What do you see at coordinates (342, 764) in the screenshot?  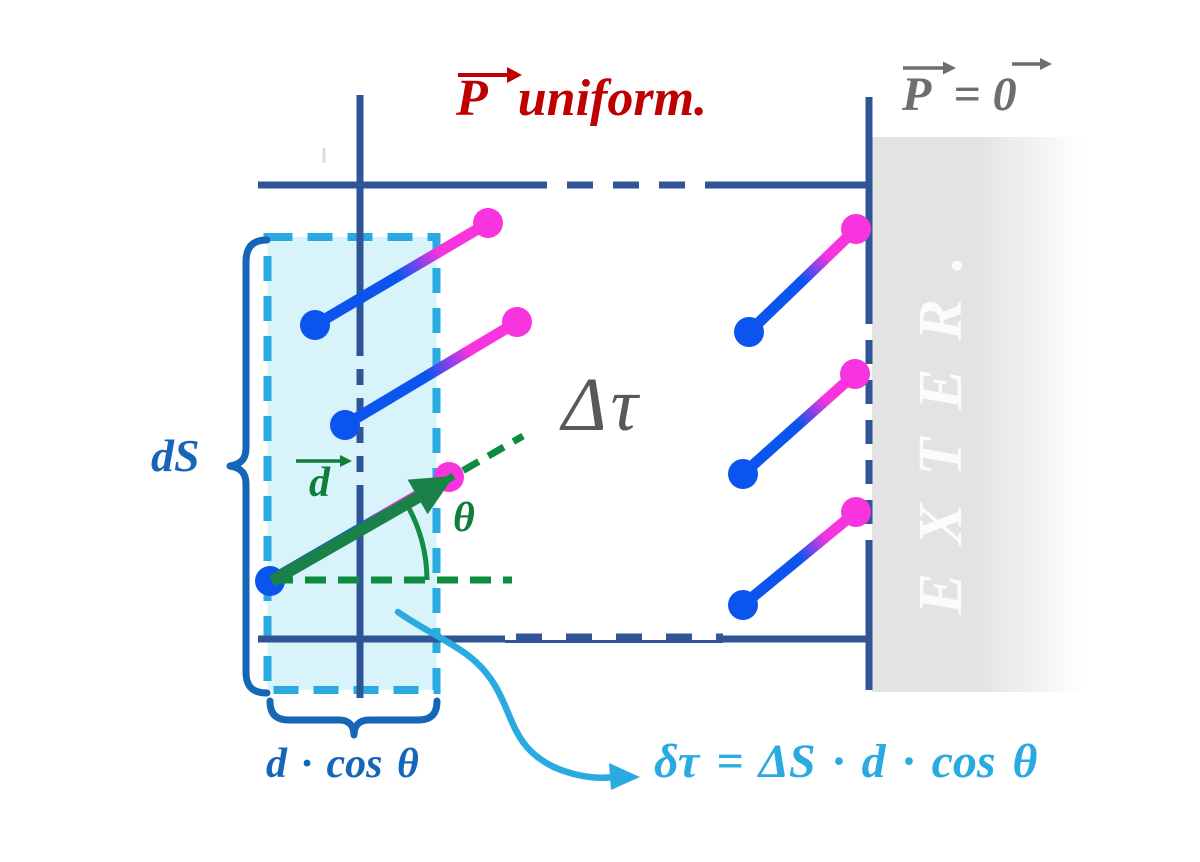 I see `slab-thickness-label: d · cos θ` at bounding box center [342, 764].